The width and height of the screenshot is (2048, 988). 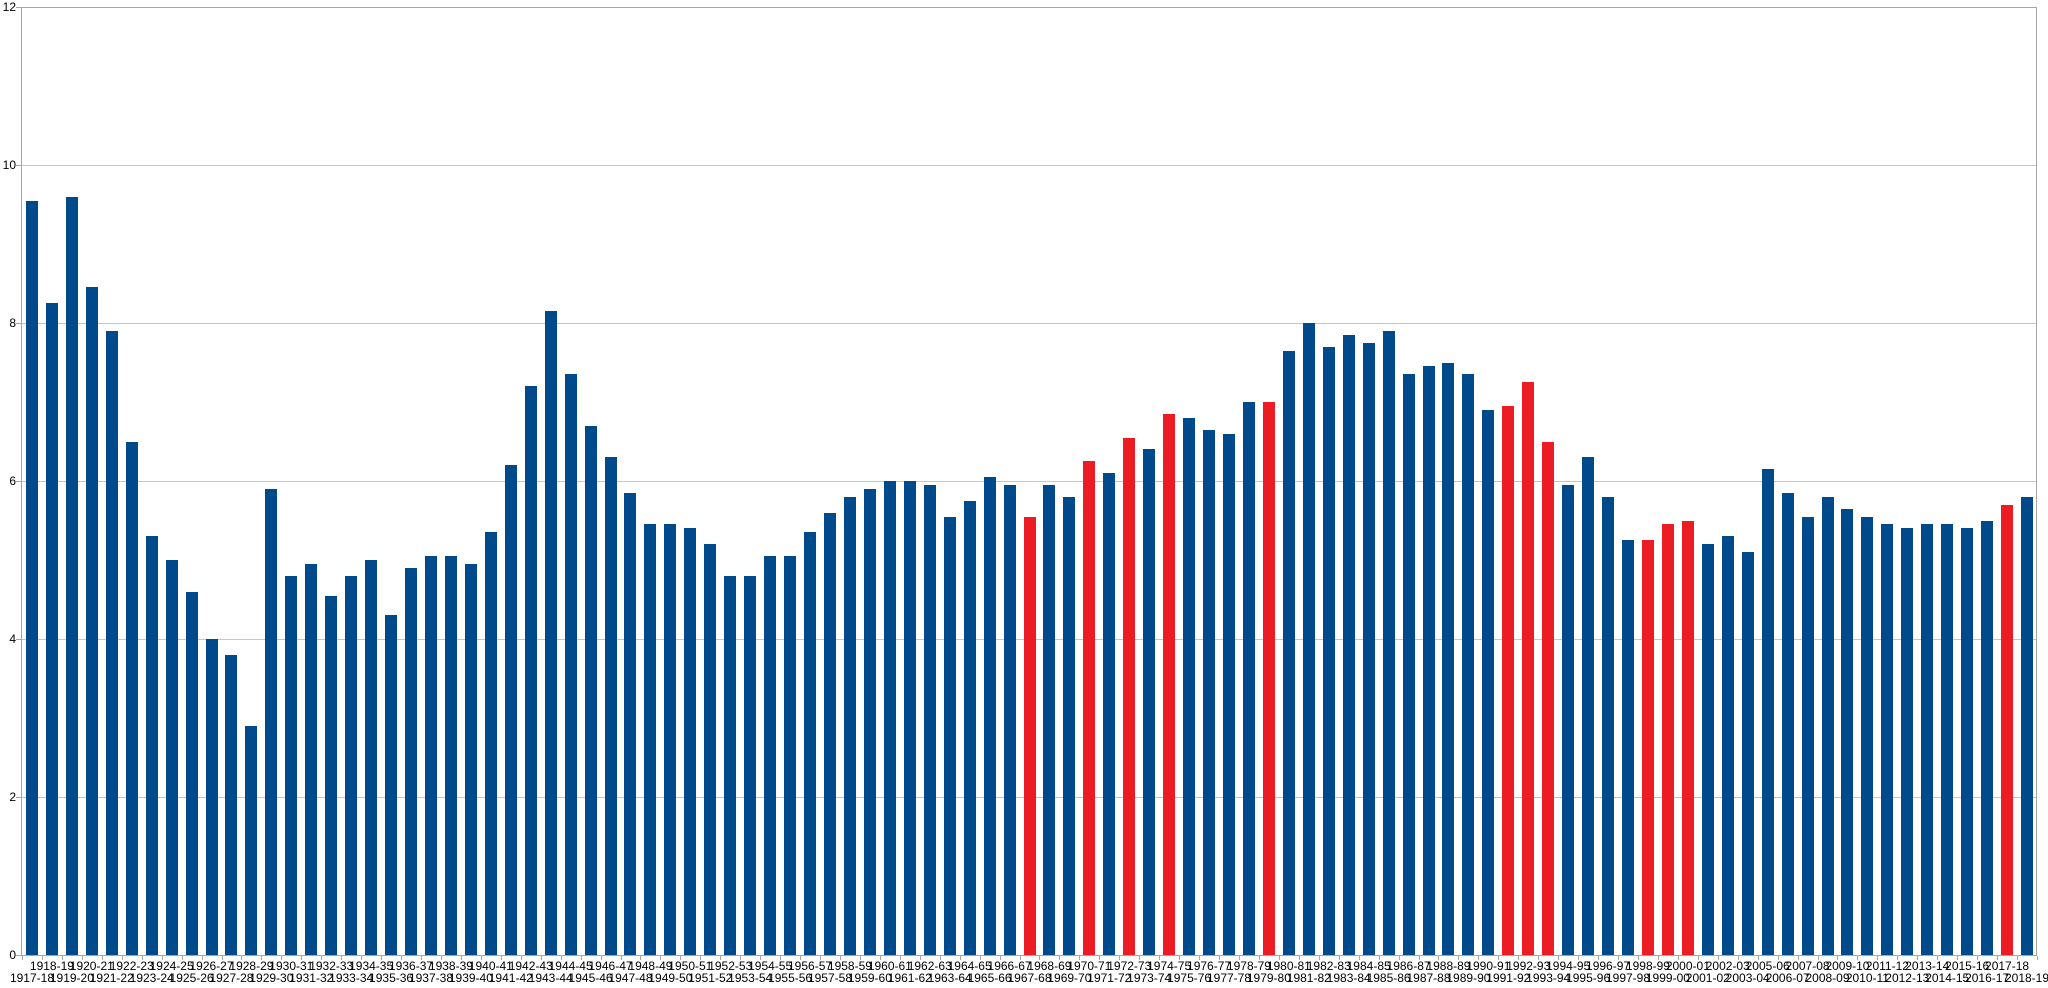 I want to click on x-axis-label-1969-70: 1969-70, so click(x=1069, y=978).